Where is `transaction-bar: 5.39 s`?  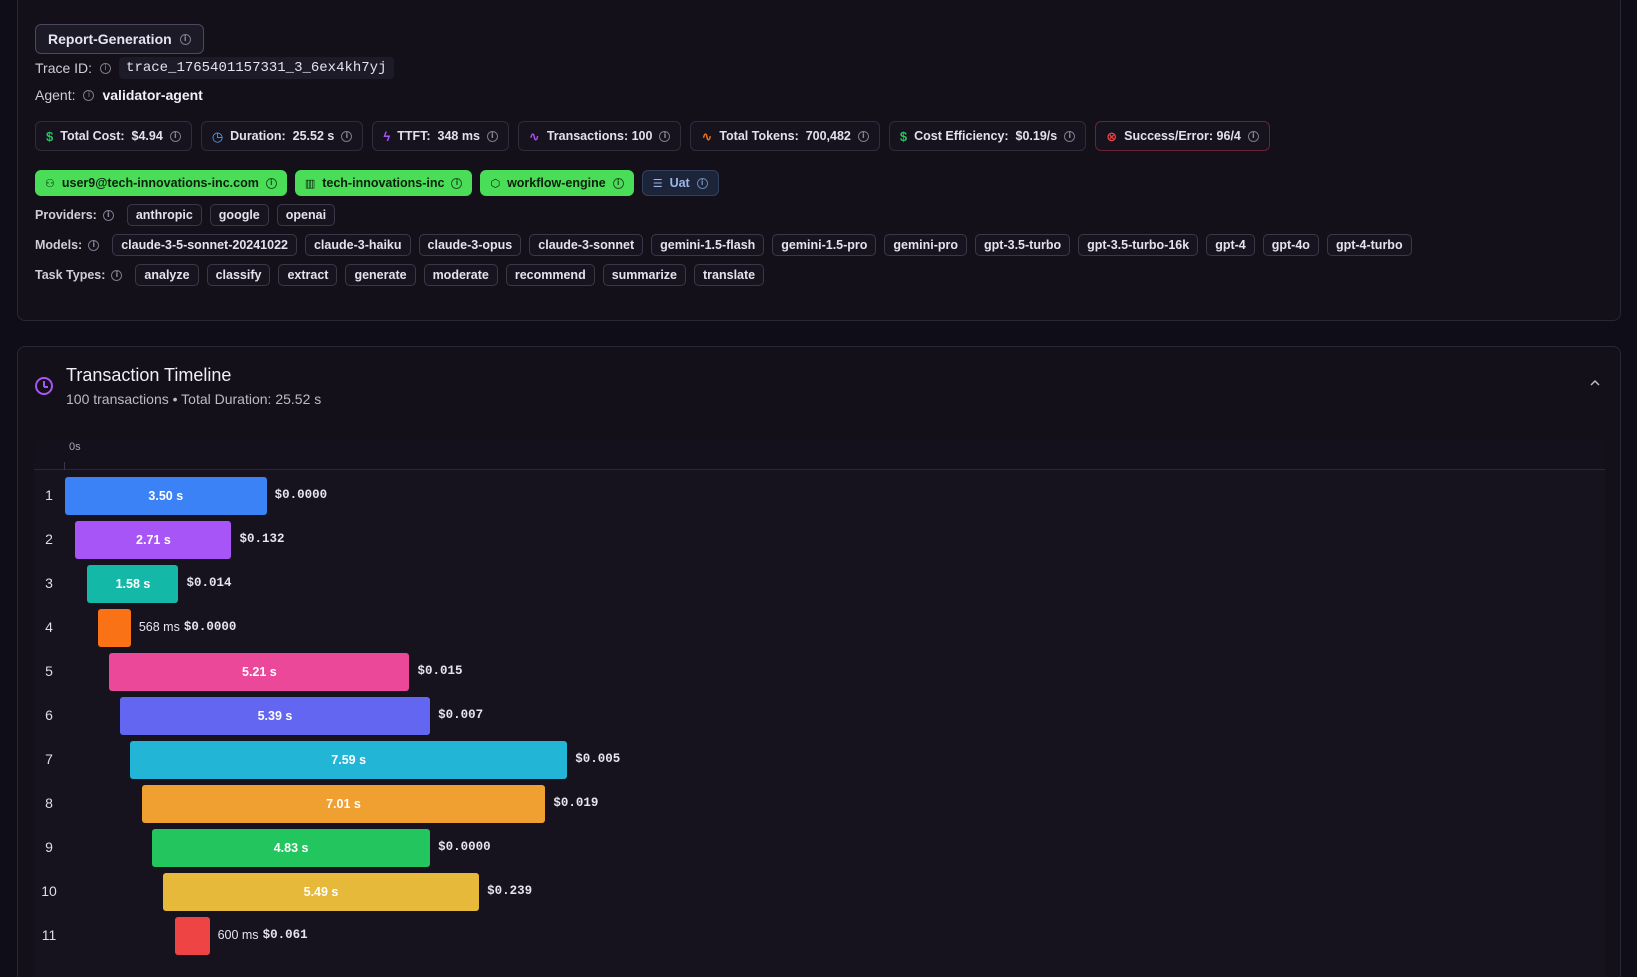
transaction-bar: 5.39 s is located at coordinates (275, 716).